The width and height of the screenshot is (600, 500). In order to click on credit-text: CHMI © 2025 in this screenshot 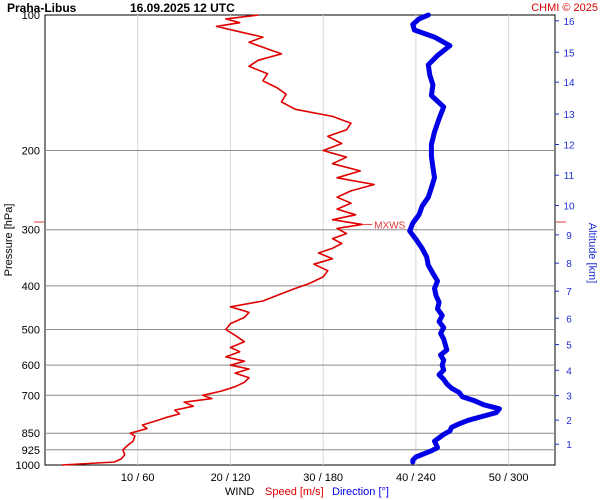, I will do `click(564, 8)`.